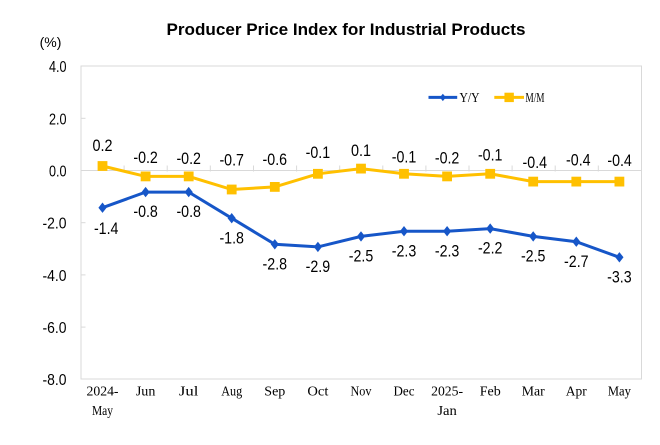  What do you see at coordinates (361, 392) in the screenshot?
I see `svg-text: Nov` at bounding box center [361, 392].